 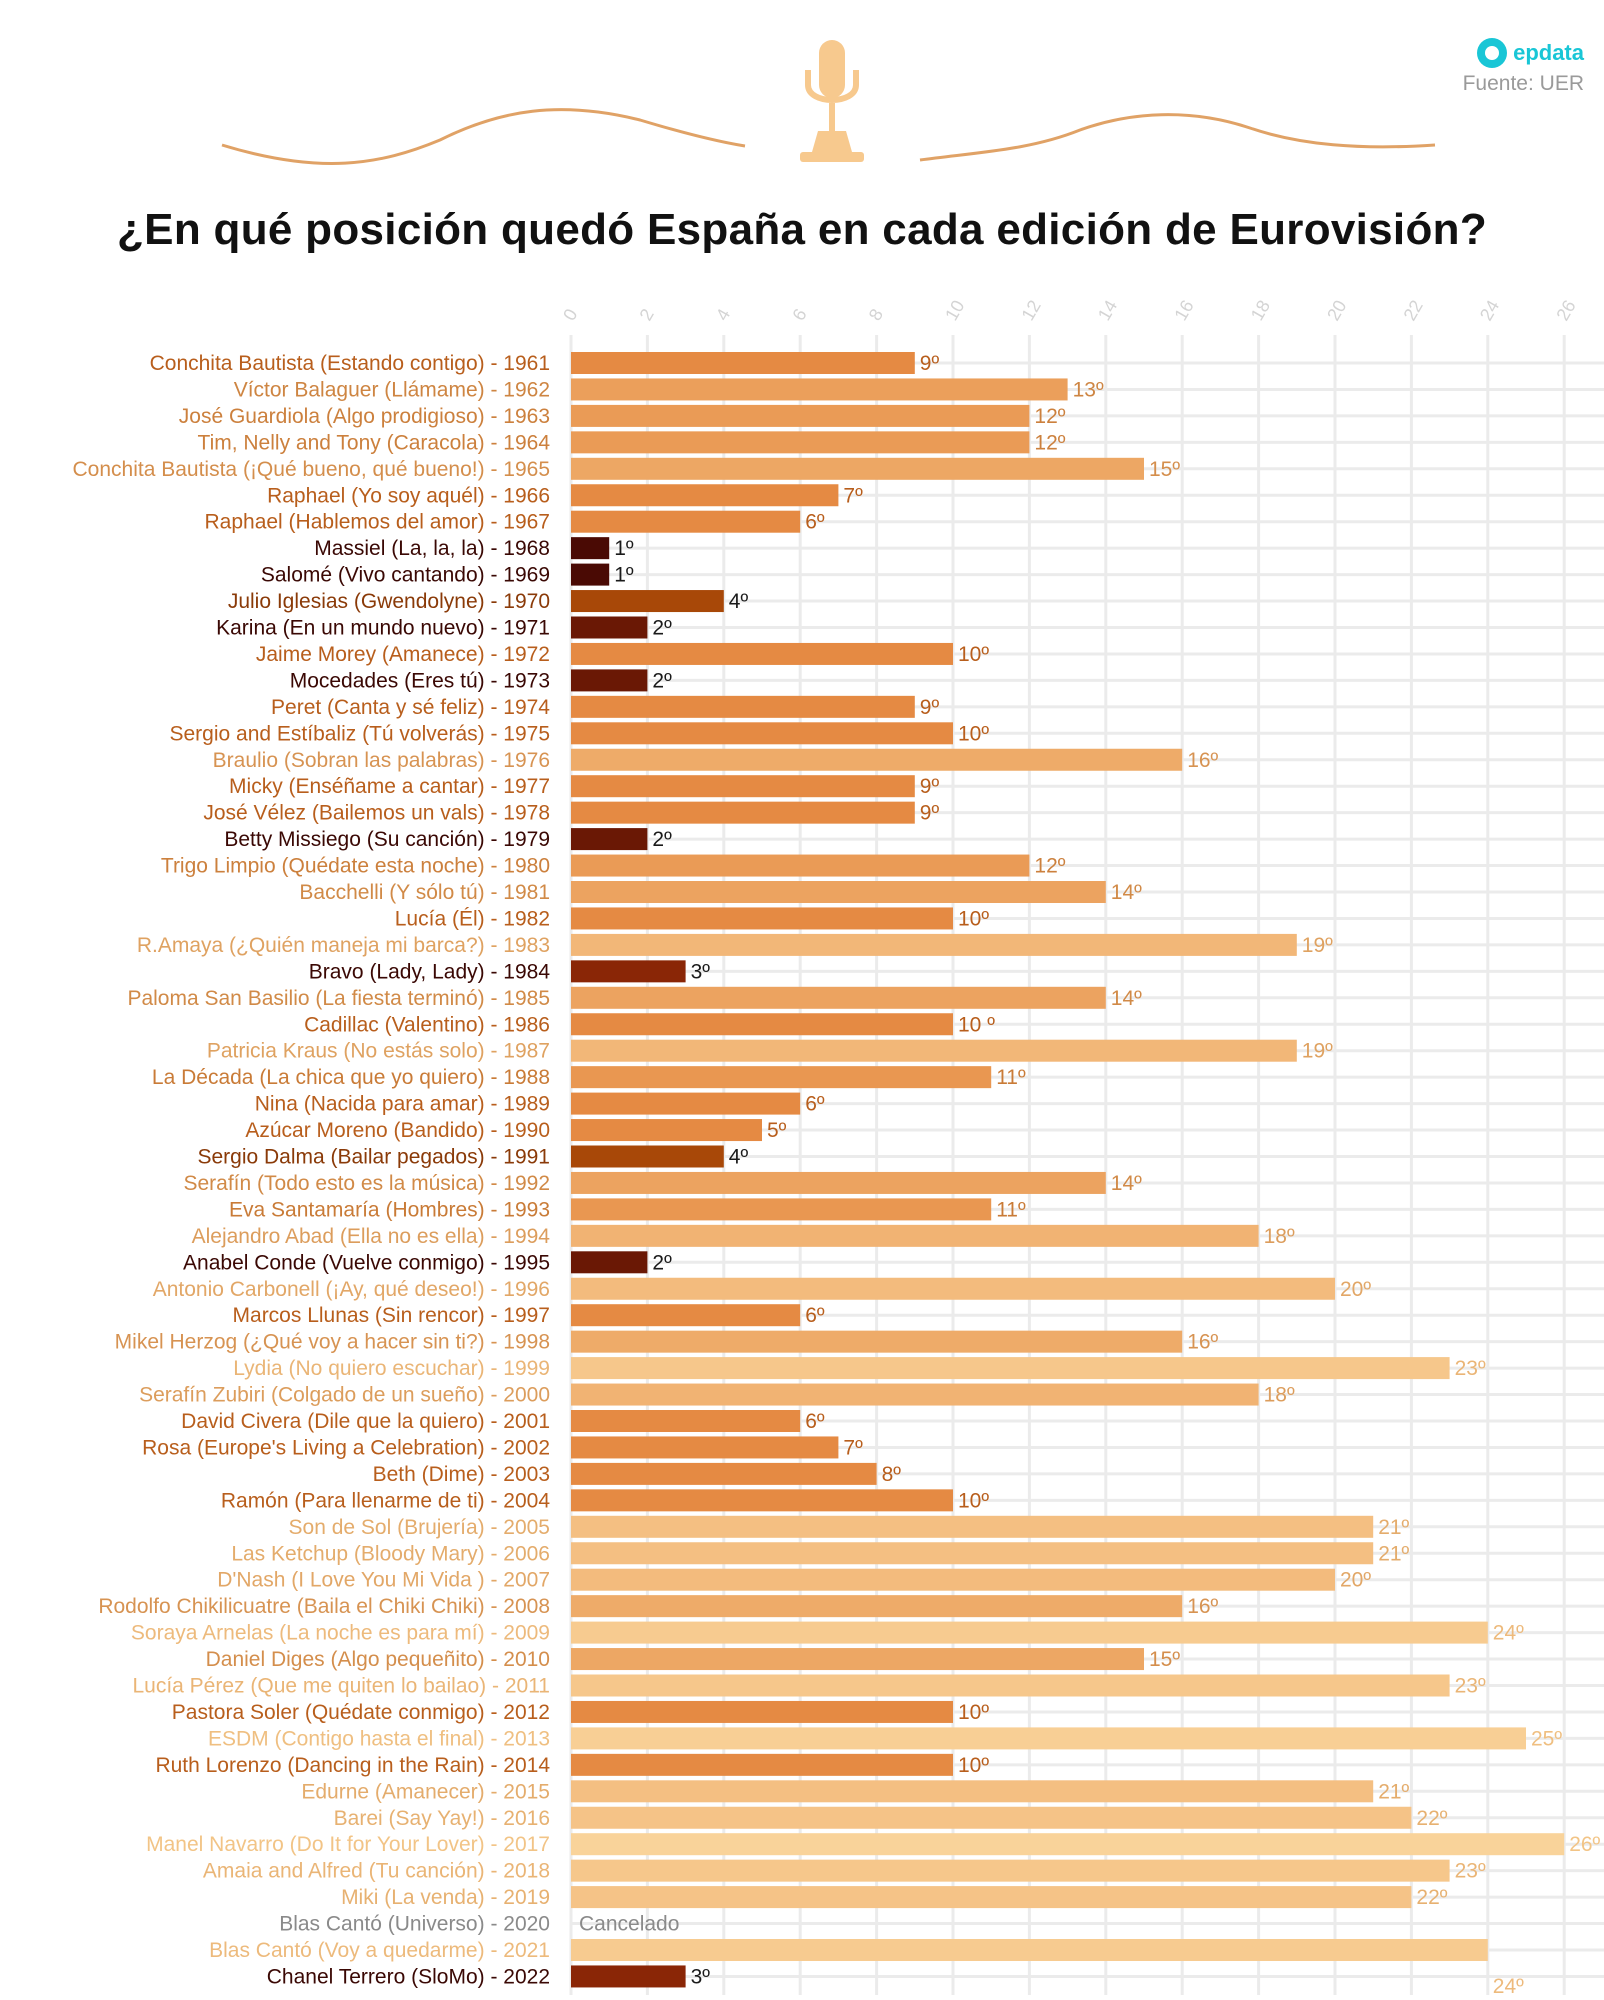 What do you see at coordinates (1530, 53) in the screenshot?
I see `brand: epdata` at bounding box center [1530, 53].